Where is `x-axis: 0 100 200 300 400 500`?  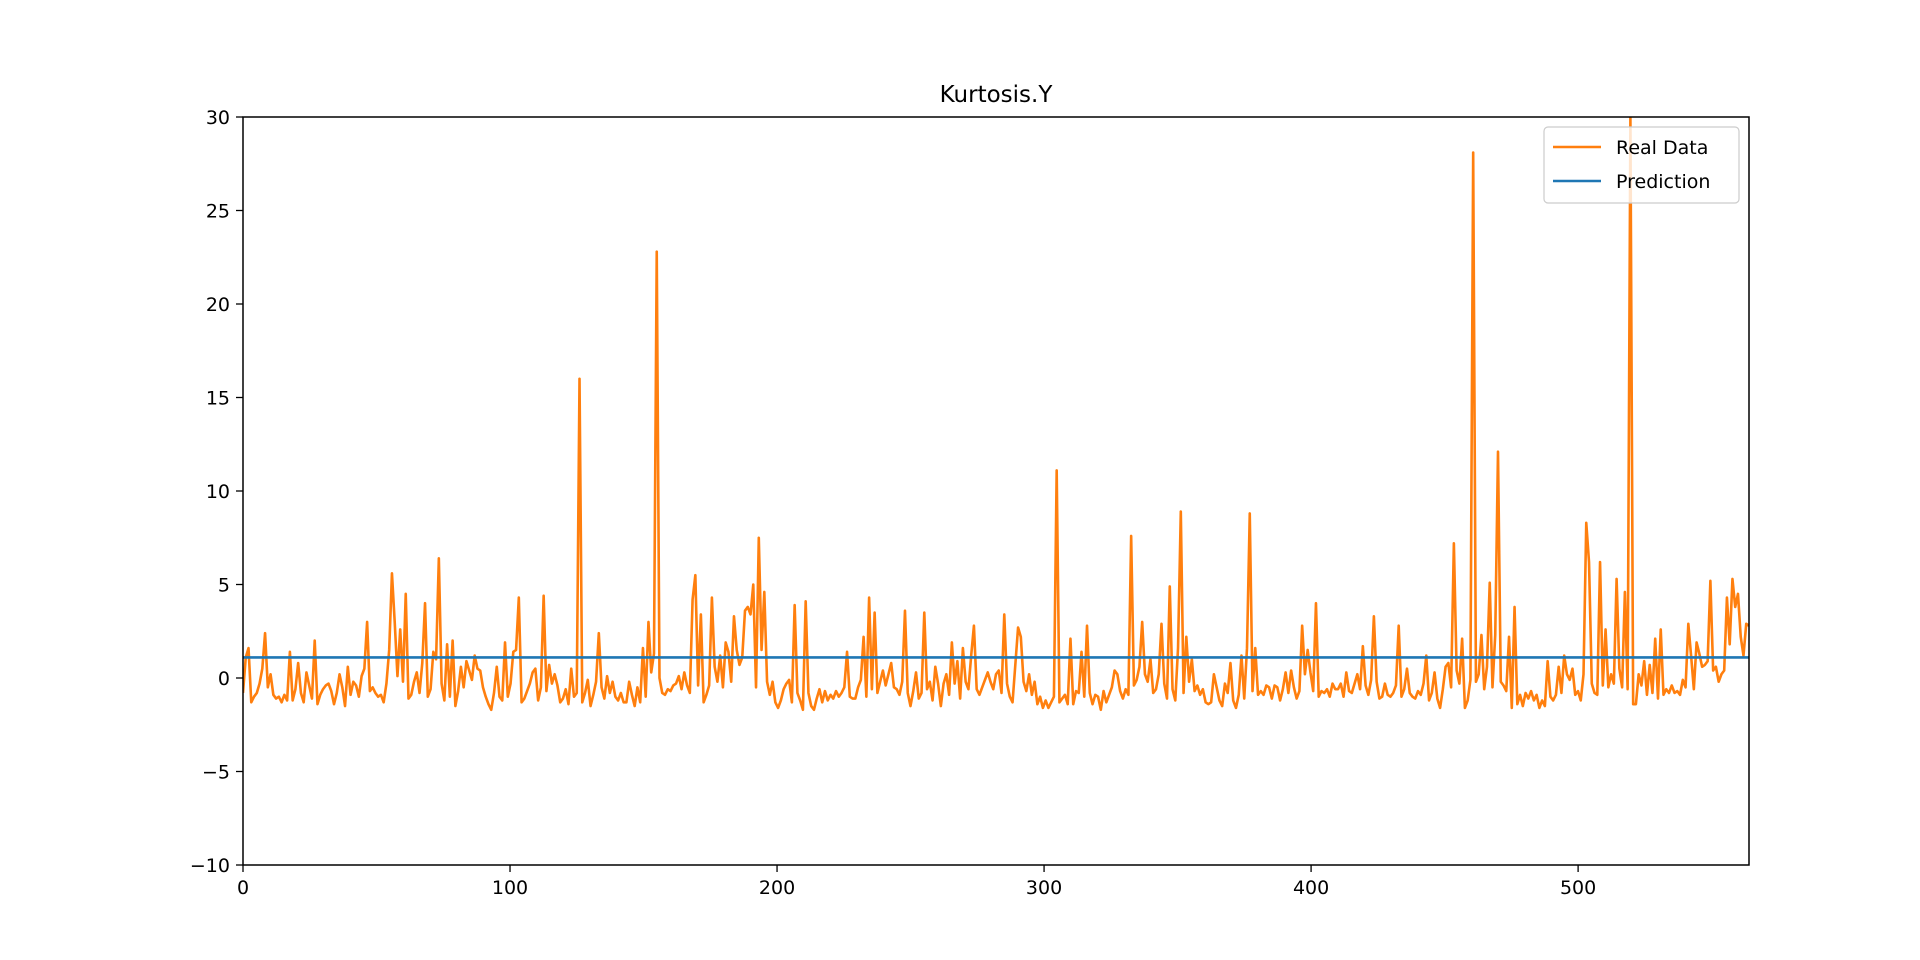 x-axis: 0 100 200 300 400 500 is located at coordinates (916, 882).